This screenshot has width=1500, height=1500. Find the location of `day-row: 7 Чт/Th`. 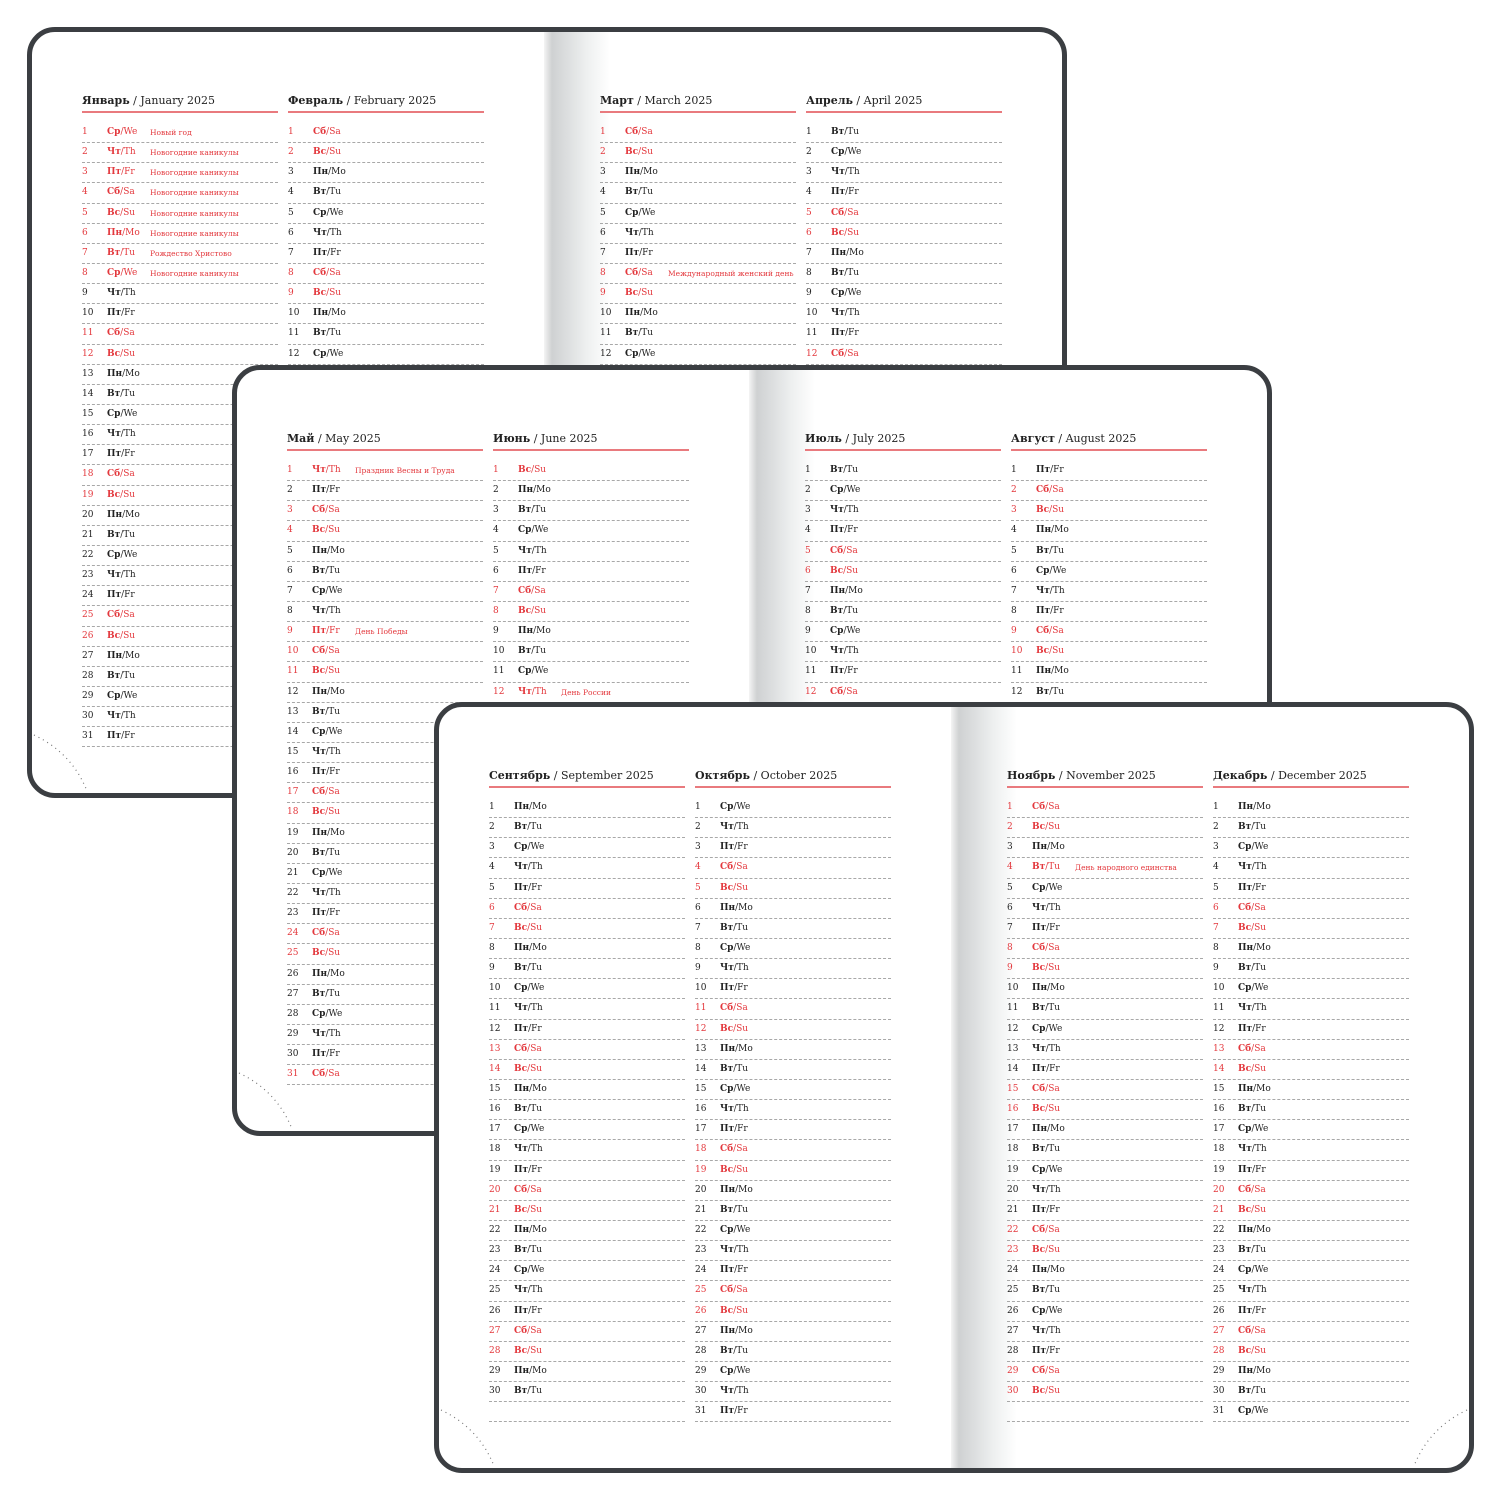

day-row: 7 Чт/Th is located at coordinates (1109, 592).